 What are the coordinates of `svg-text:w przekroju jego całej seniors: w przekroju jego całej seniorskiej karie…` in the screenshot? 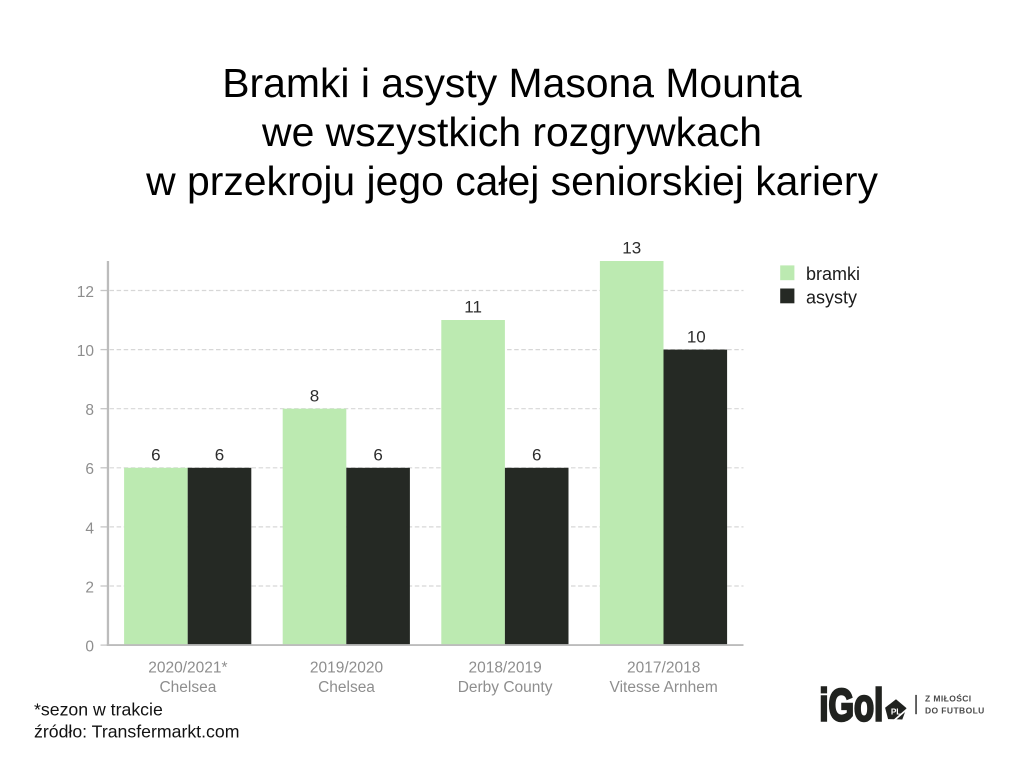 It's located at (511, 181).